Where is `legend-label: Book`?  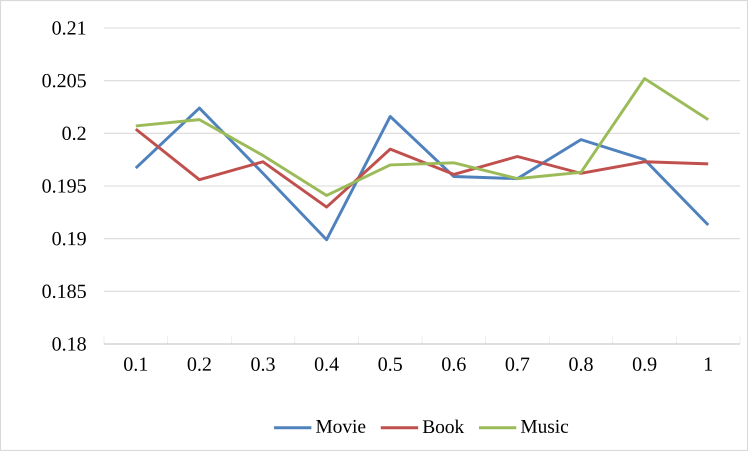
legend-label: Book is located at coordinates (443, 427).